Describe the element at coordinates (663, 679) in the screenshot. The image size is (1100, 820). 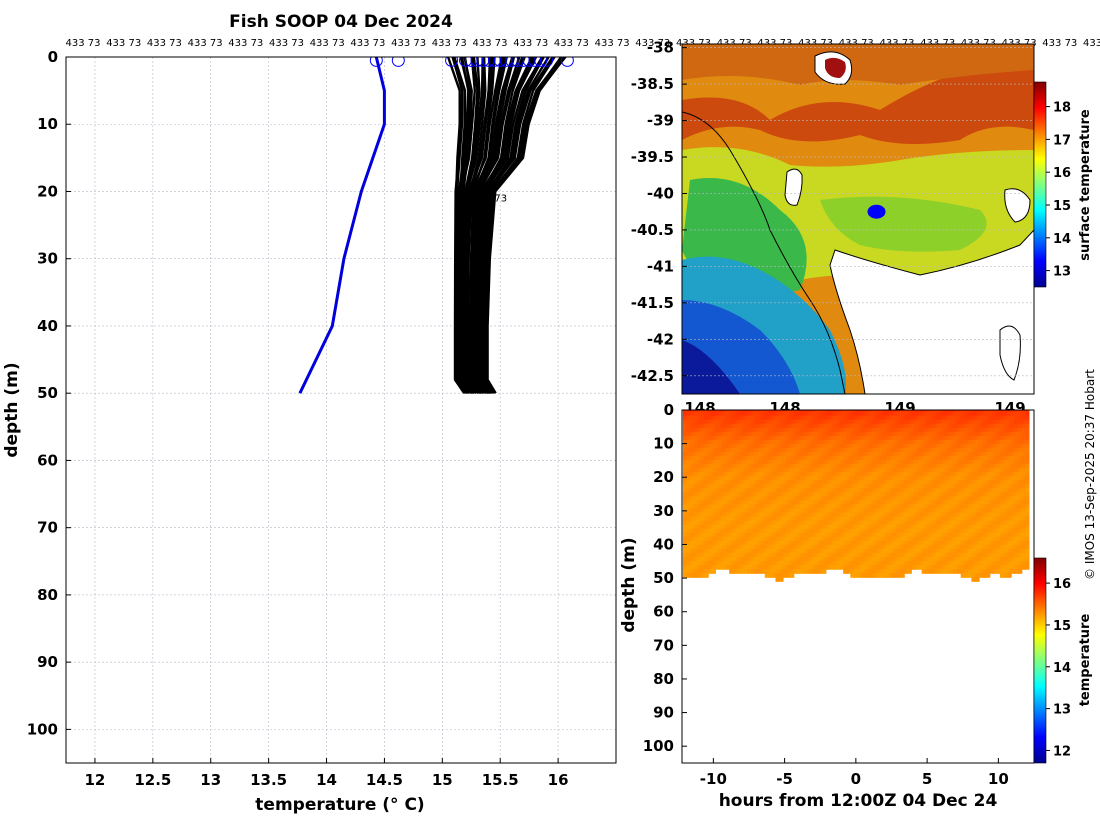
I see `section-y-tick-label: 80` at that location.